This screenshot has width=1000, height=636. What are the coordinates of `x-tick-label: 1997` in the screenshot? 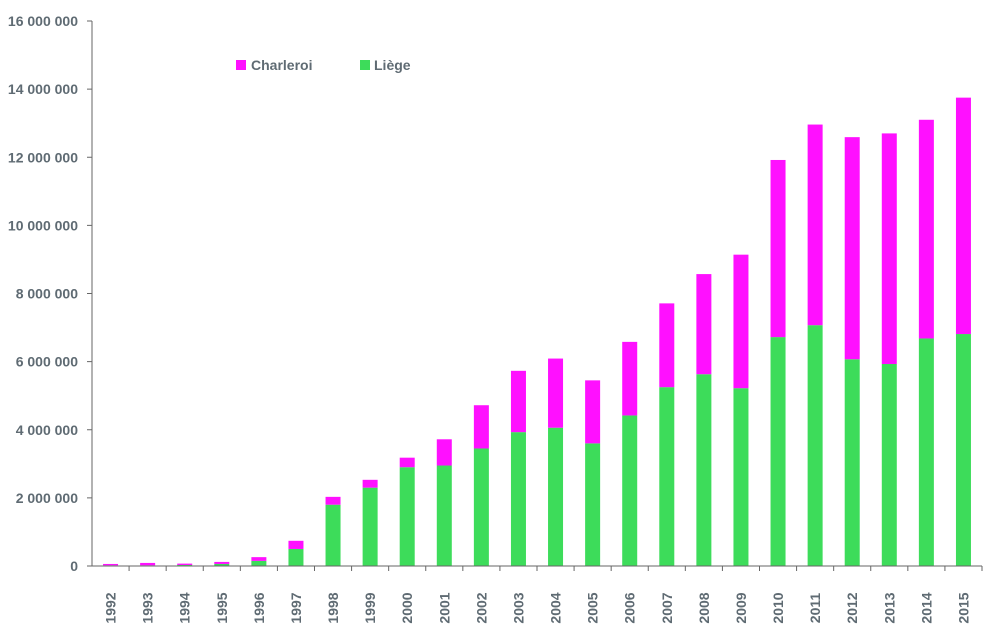 It's located at (296, 607).